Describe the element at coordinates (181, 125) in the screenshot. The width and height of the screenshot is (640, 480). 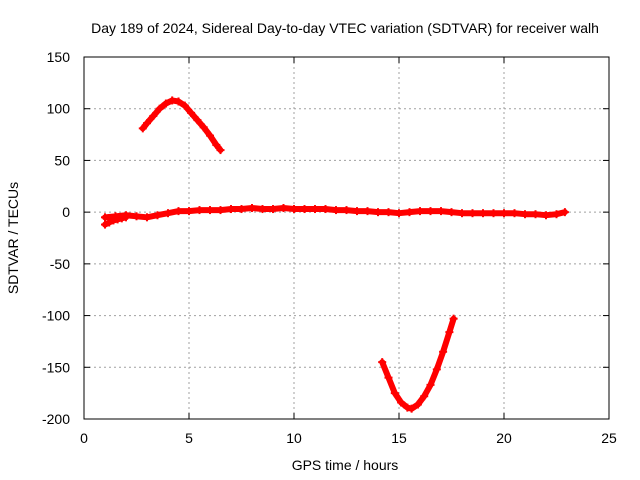
I see `series-arc-positive` at that location.